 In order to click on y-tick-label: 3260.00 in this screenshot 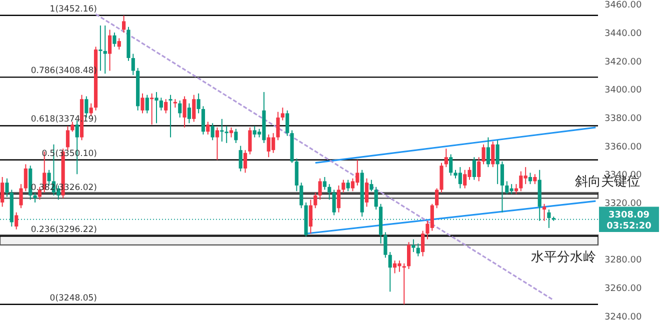, I will do `click(623, 289)`.